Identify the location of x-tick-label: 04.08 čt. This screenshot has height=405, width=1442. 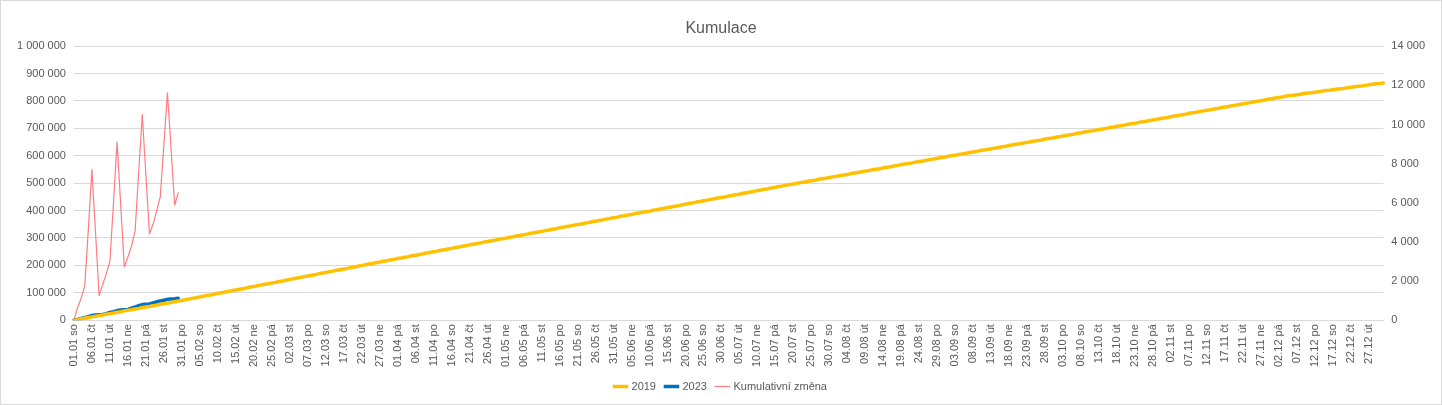
(846, 344).